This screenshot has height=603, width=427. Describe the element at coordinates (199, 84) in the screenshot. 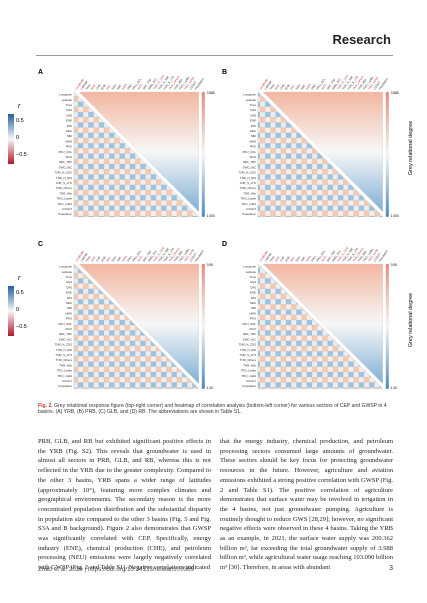

I see `column-label: Population` at that location.